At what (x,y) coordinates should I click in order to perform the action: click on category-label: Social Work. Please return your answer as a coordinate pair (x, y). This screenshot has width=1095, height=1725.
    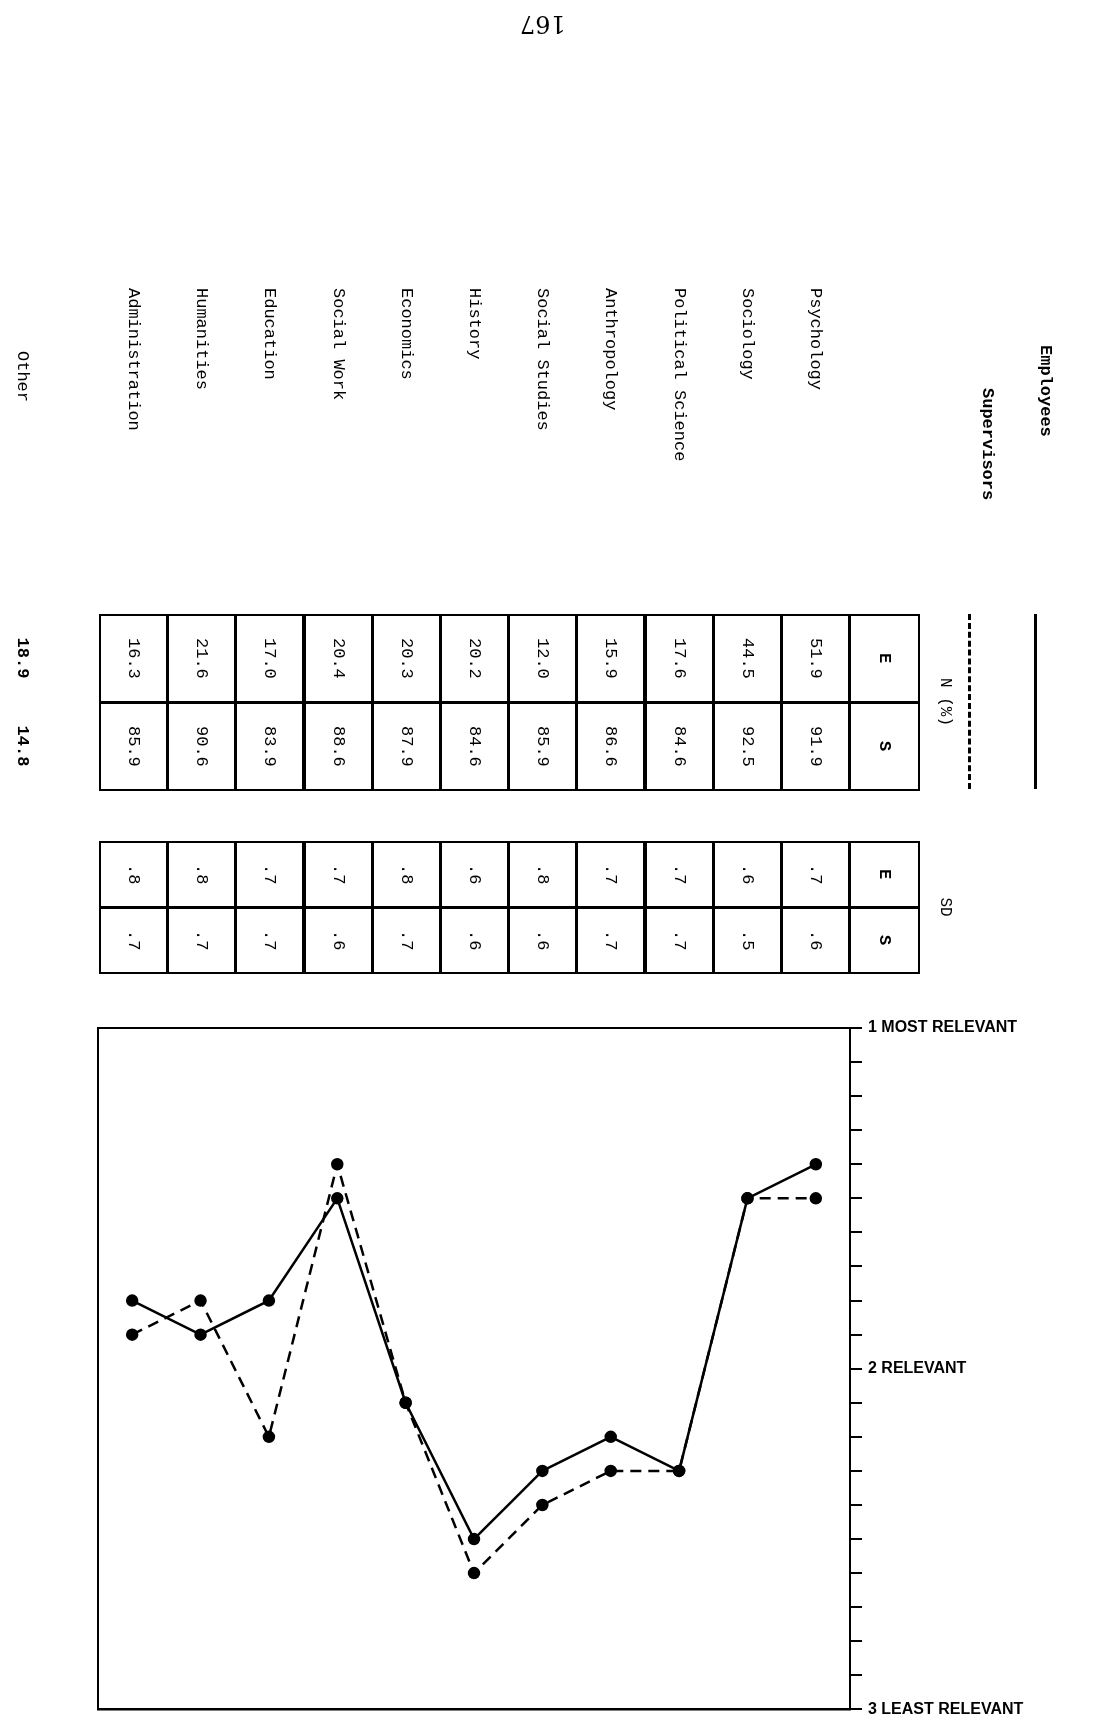
    Looking at the image, I should click on (337, 344).